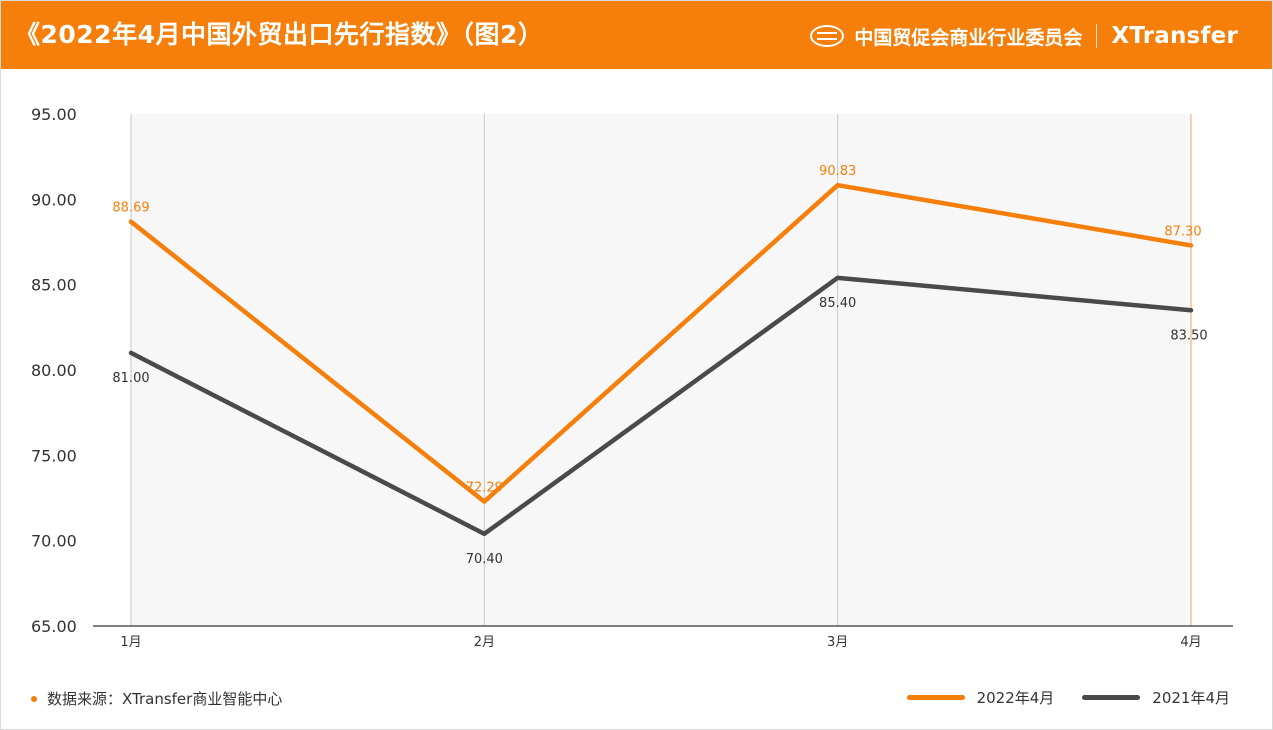  What do you see at coordinates (1068, 697) in the screenshot?
I see `chart-legend: 2022年4月 2021年4月` at bounding box center [1068, 697].